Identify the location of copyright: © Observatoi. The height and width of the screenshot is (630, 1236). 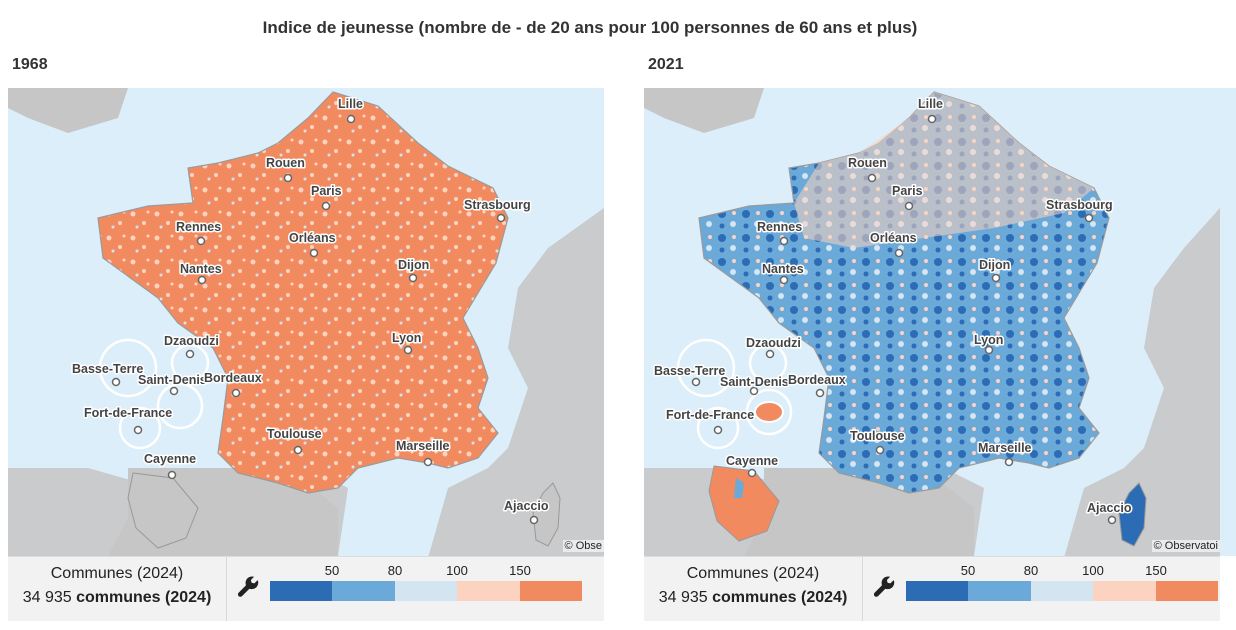
(1185, 546).